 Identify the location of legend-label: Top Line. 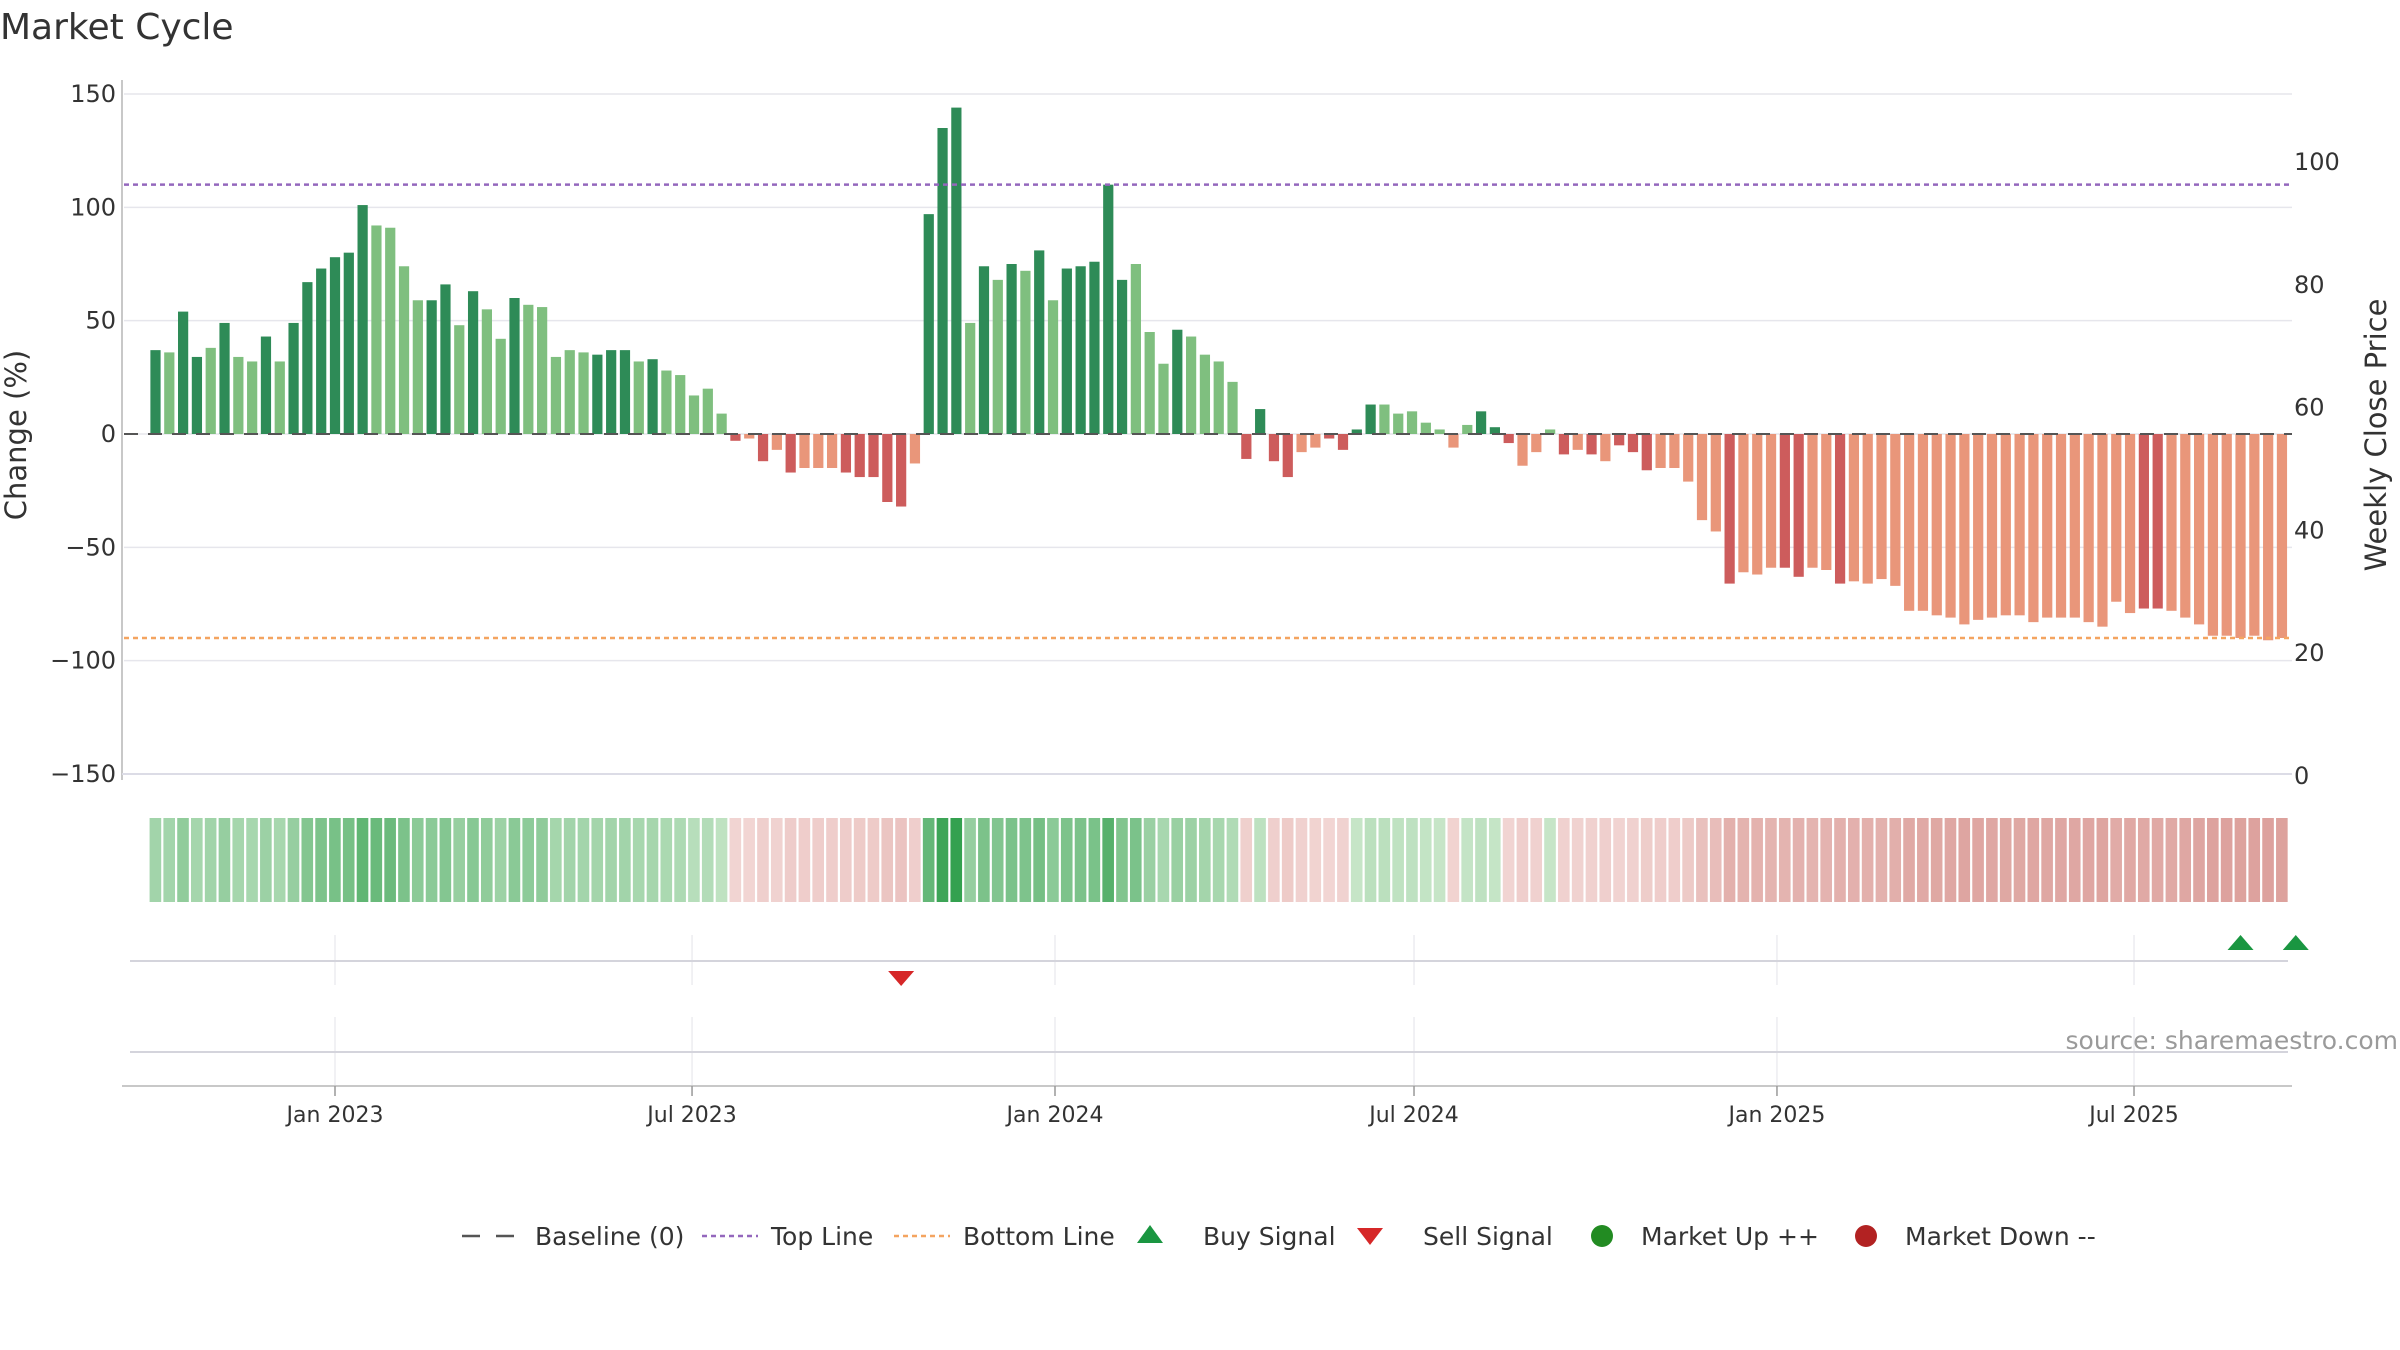
(821, 1236).